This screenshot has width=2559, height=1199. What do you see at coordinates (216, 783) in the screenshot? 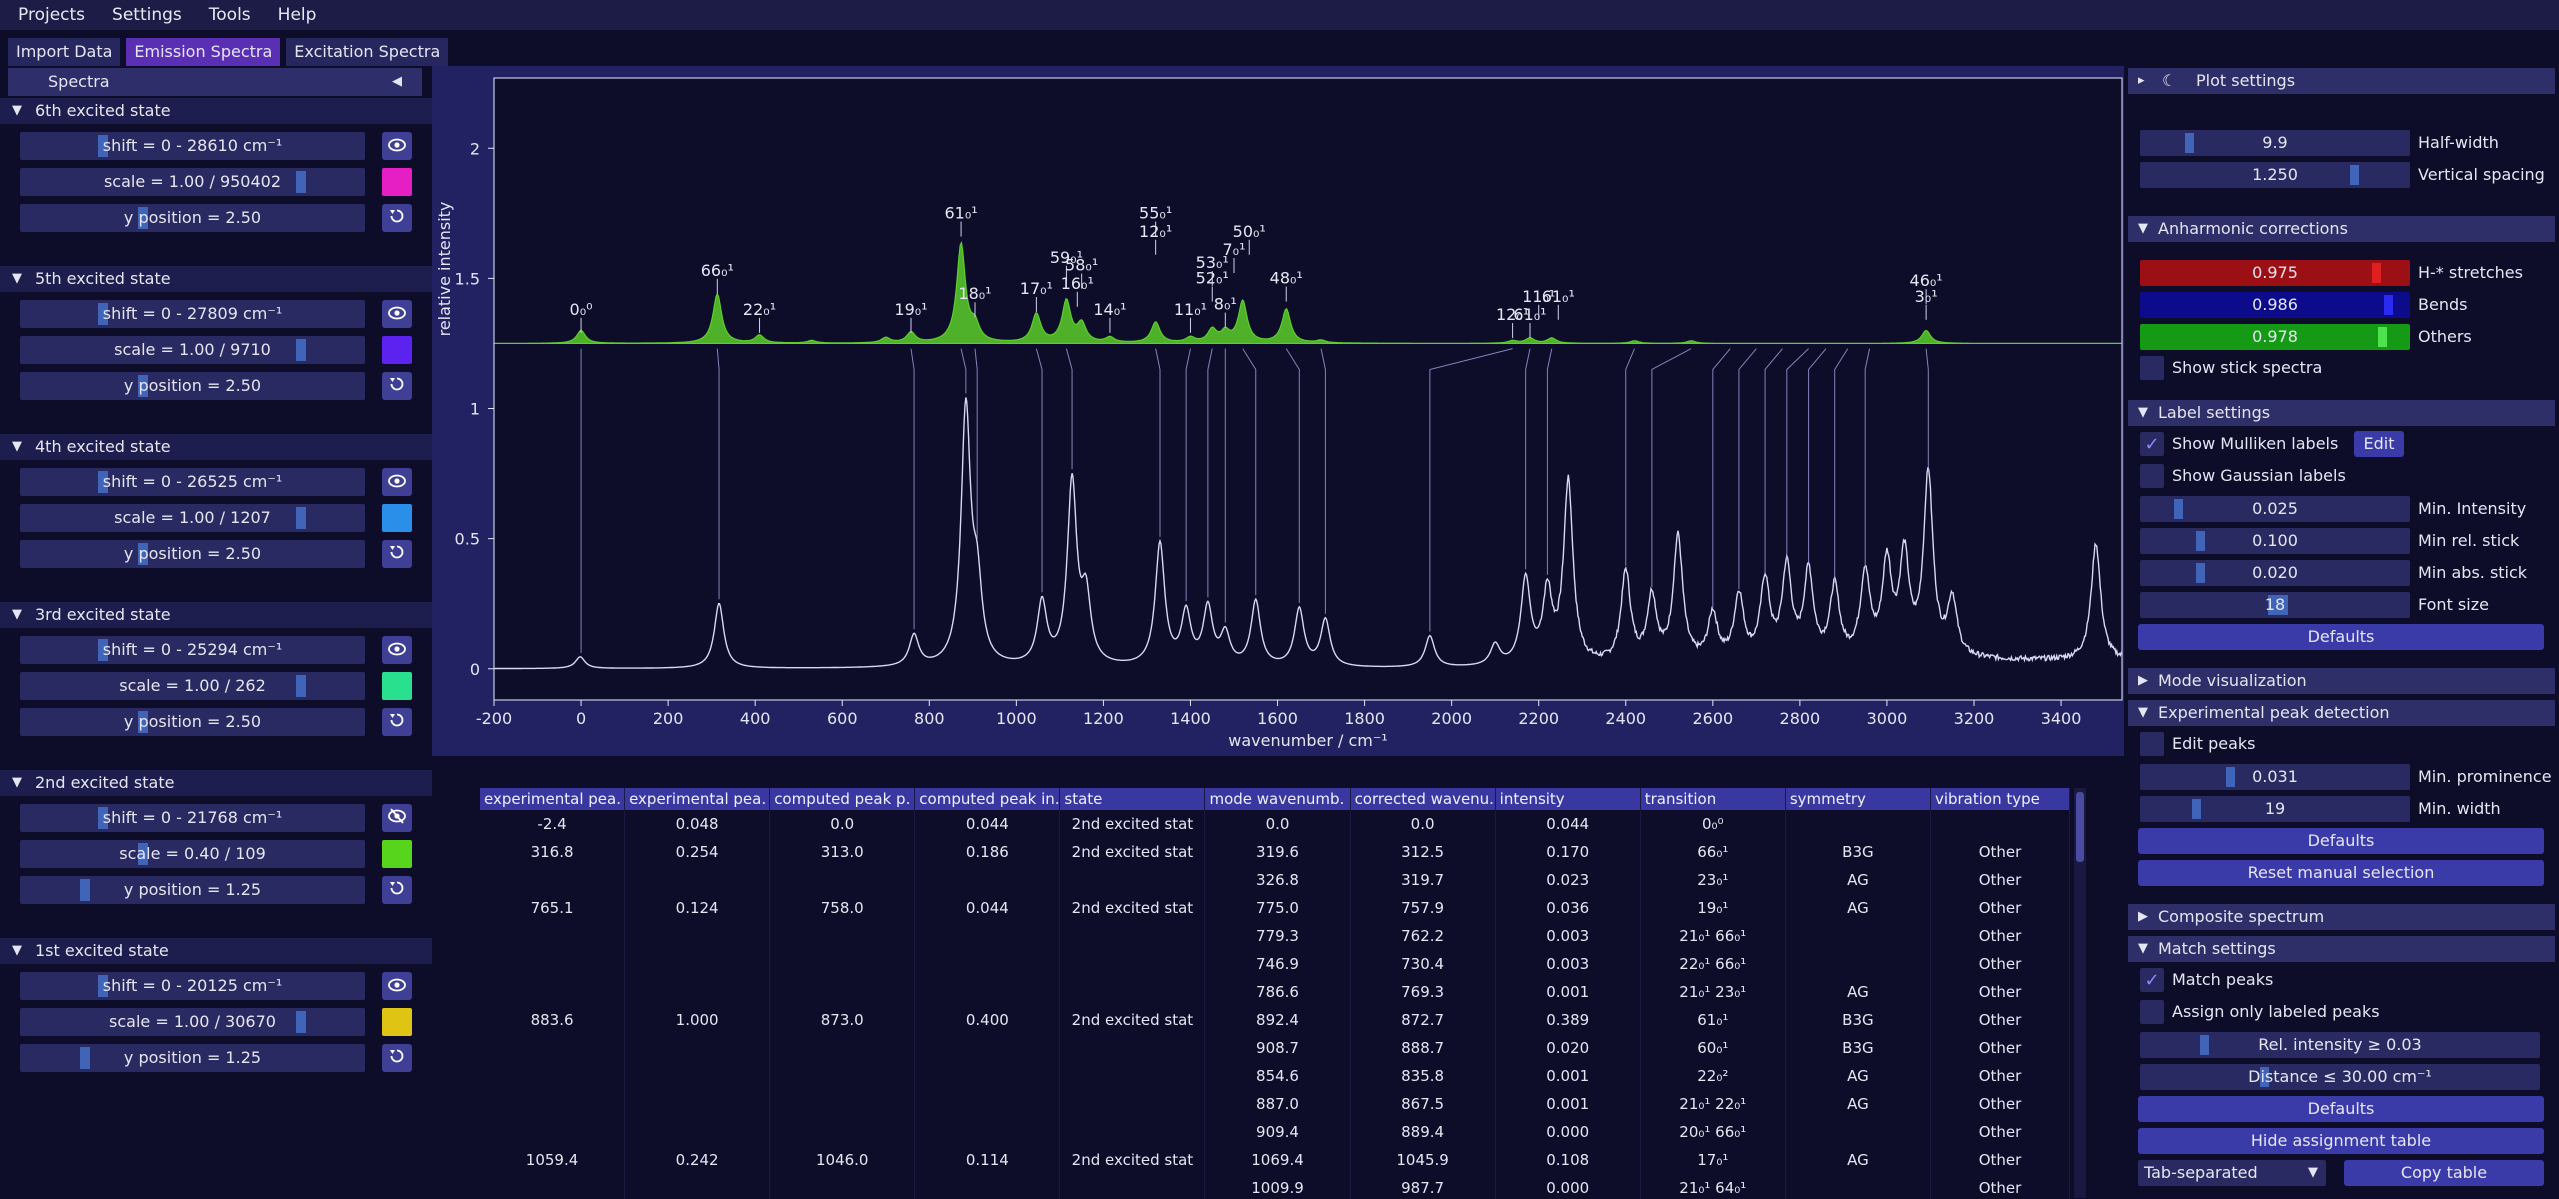
I see `state-header: ▼ 2nd excited state` at bounding box center [216, 783].